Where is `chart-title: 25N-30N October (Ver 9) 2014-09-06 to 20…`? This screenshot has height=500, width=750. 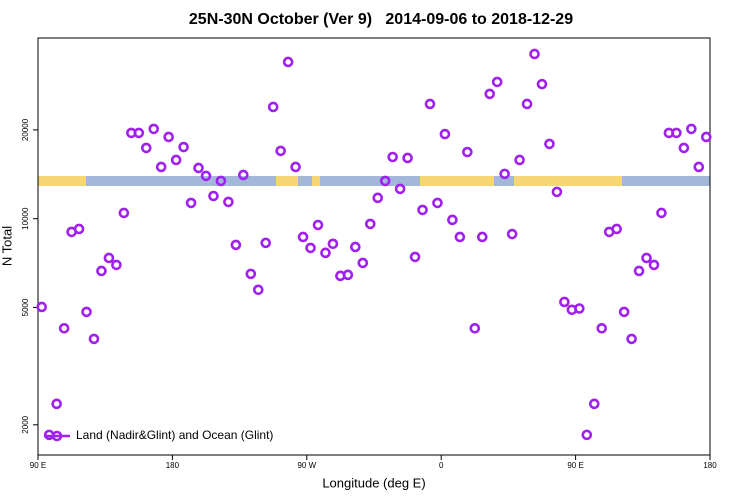 chart-title: 25N-30N October (Ver 9) 2014-09-06 to 20… is located at coordinates (381, 19).